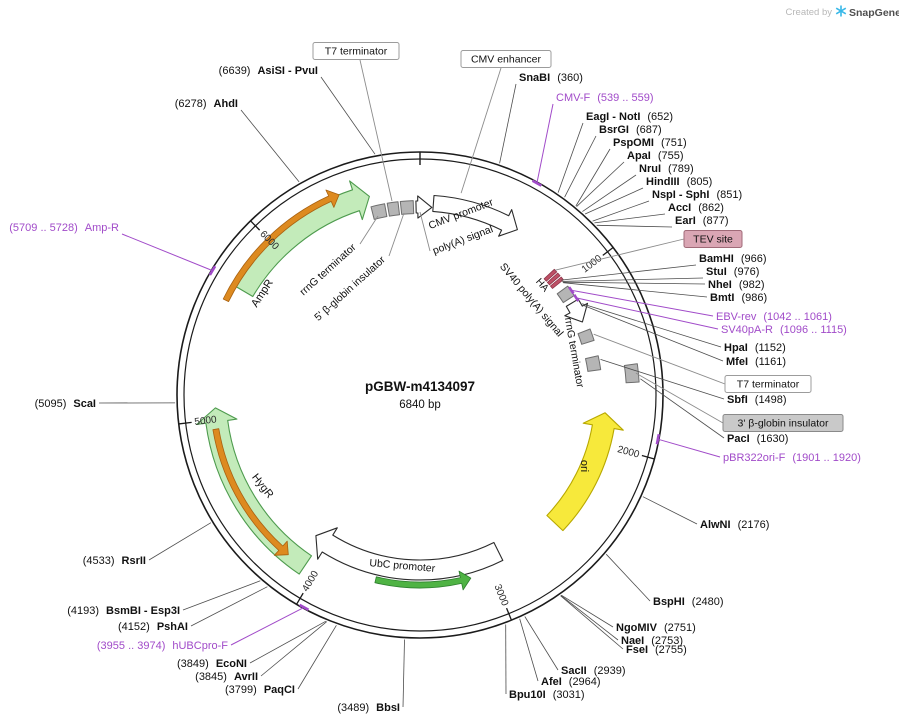 The image size is (899, 725). I want to click on enzyme-label-paqci: (3799) PaqCI, so click(260, 690).